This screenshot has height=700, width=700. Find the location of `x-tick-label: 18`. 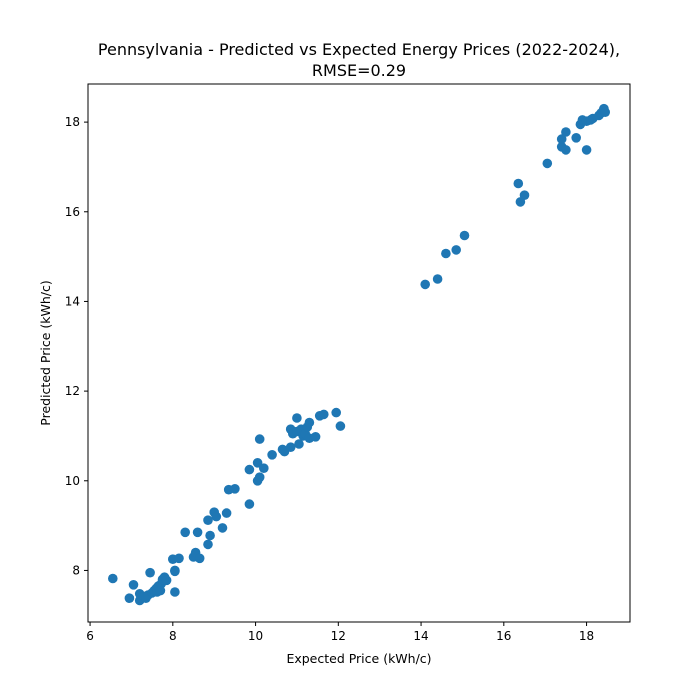

x-tick-label: 18 is located at coordinates (586, 636).